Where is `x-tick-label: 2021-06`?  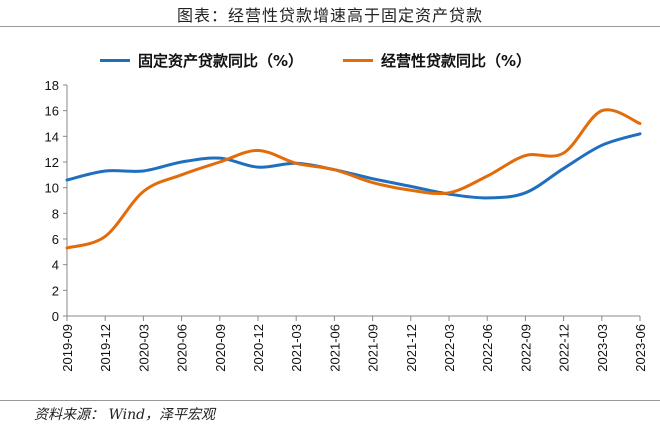
x-tick-label: 2021-06 is located at coordinates (334, 348).